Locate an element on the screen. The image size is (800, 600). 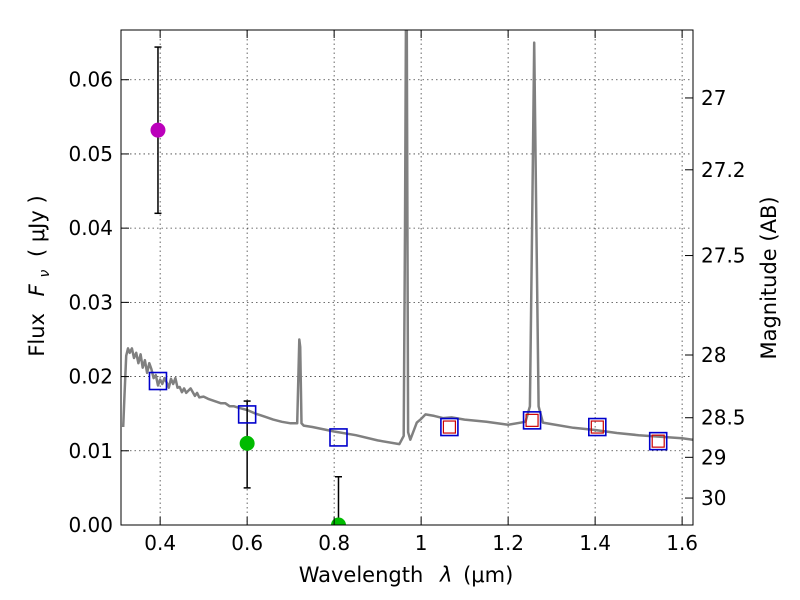
y-axis-symbol: F is located at coordinates (37, 289).